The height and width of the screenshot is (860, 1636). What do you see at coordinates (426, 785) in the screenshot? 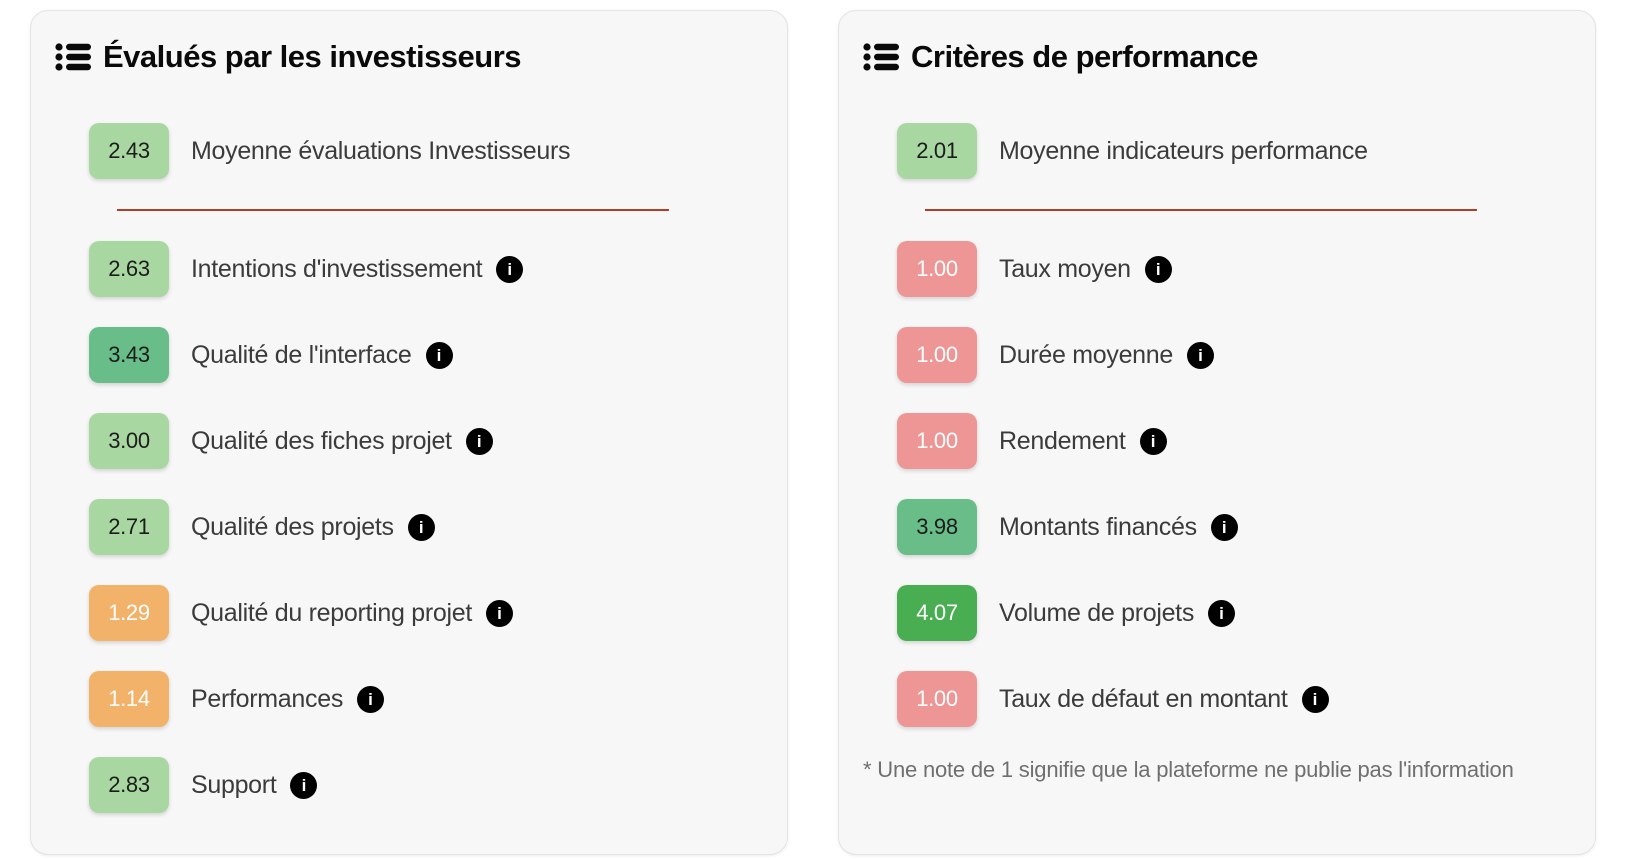
I see `metric-row: 2.83 Support i` at bounding box center [426, 785].